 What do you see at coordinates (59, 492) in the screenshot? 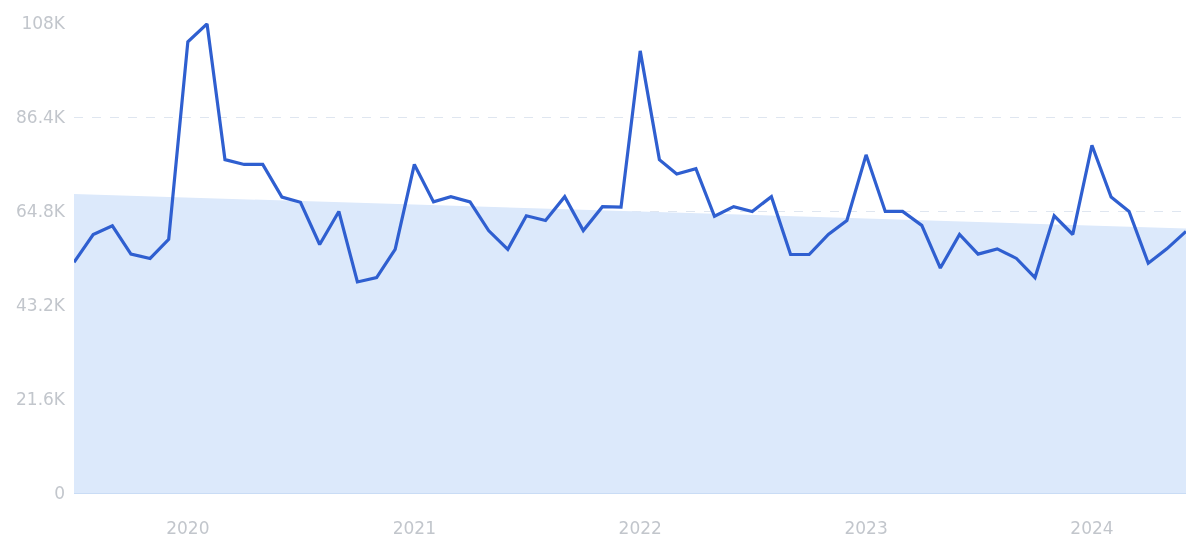
I see `y-tick-label: 0` at bounding box center [59, 492].